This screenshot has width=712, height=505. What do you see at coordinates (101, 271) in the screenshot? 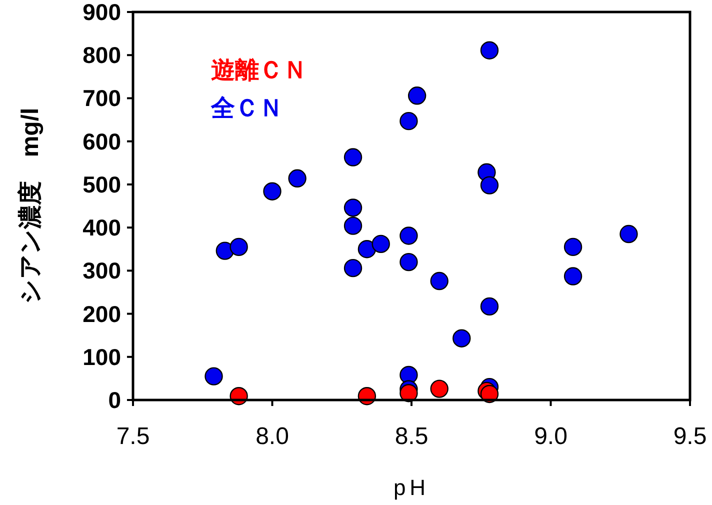
I see `y-tick-label: 300` at bounding box center [101, 271].